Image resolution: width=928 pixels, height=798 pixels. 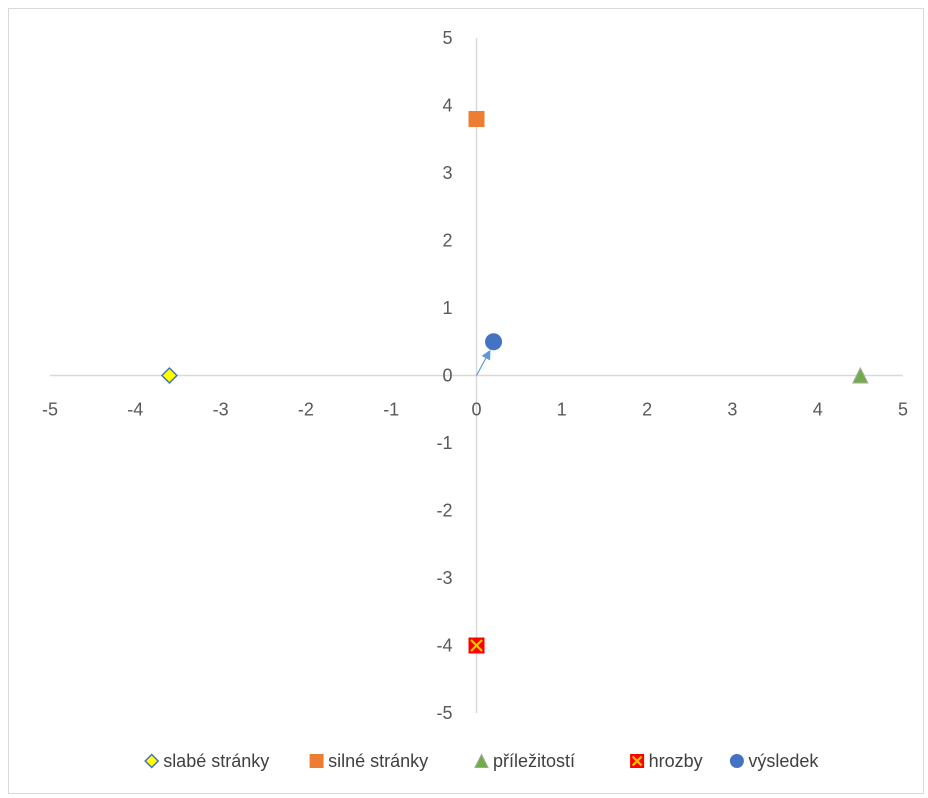 I want to click on x-tick-label: 2, so click(x=647, y=410).